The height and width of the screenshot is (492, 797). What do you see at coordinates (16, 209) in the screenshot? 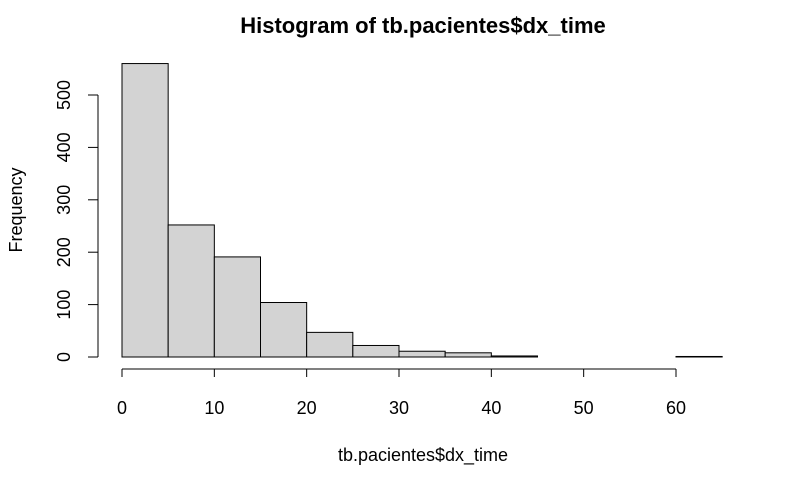
I see `y-axis-label: Frequency` at bounding box center [16, 209].